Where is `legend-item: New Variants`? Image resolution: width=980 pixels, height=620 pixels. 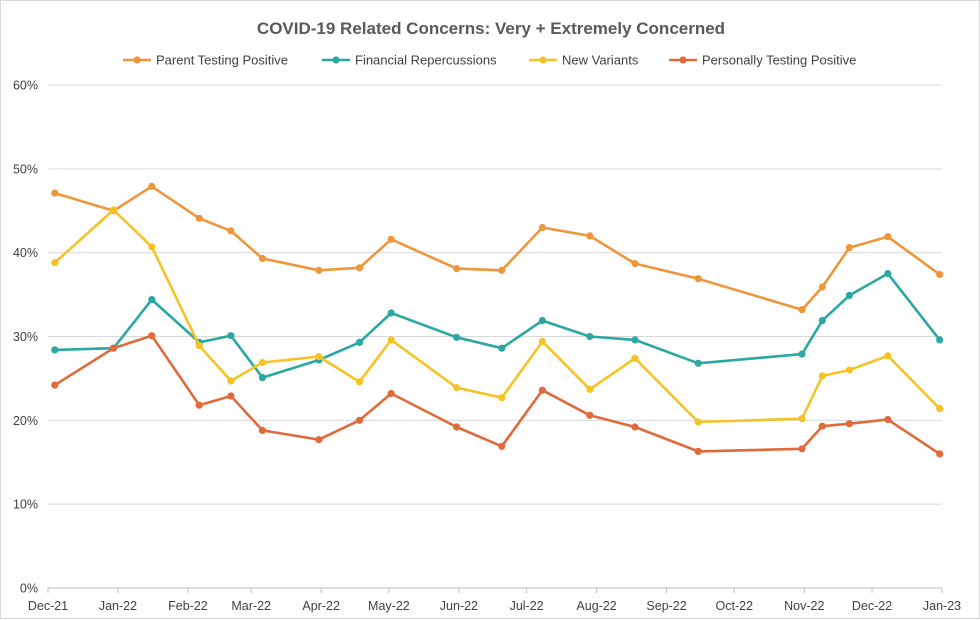 legend-item: New Variants is located at coordinates (584, 60).